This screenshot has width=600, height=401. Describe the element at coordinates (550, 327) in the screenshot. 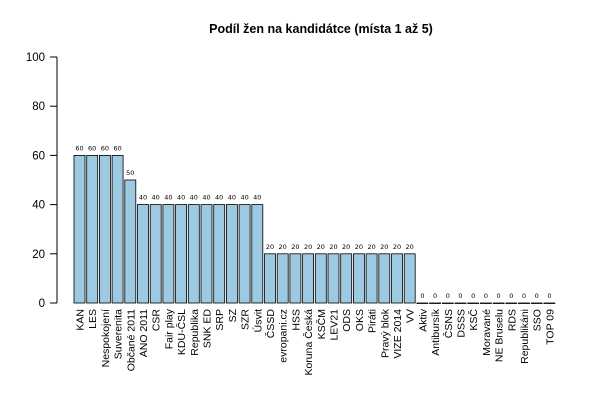

I see `x-tick-label: TOP 09` at that location.